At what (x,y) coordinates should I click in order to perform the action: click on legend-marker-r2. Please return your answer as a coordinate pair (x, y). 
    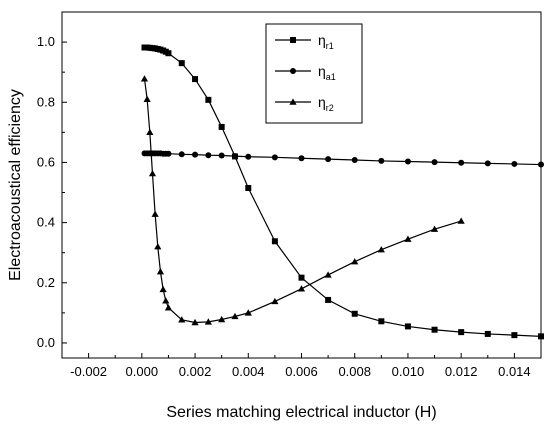
    Looking at the image, I should click on (293, 101).